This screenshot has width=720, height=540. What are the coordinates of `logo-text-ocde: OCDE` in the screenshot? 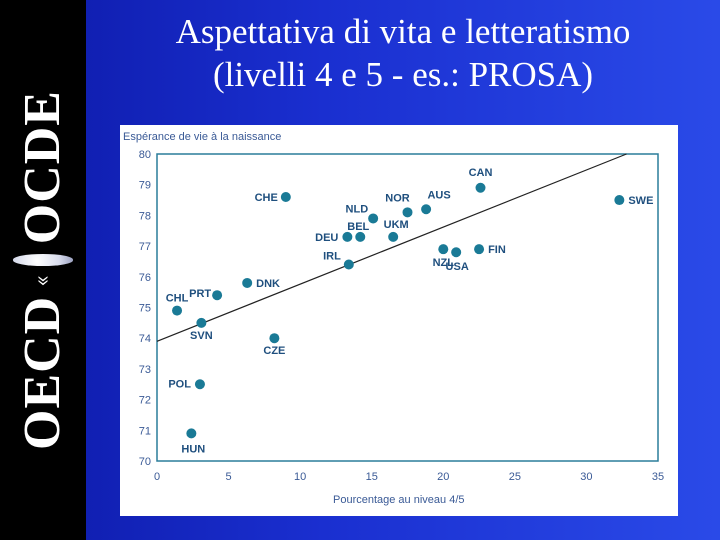 It's located at (42, 167).